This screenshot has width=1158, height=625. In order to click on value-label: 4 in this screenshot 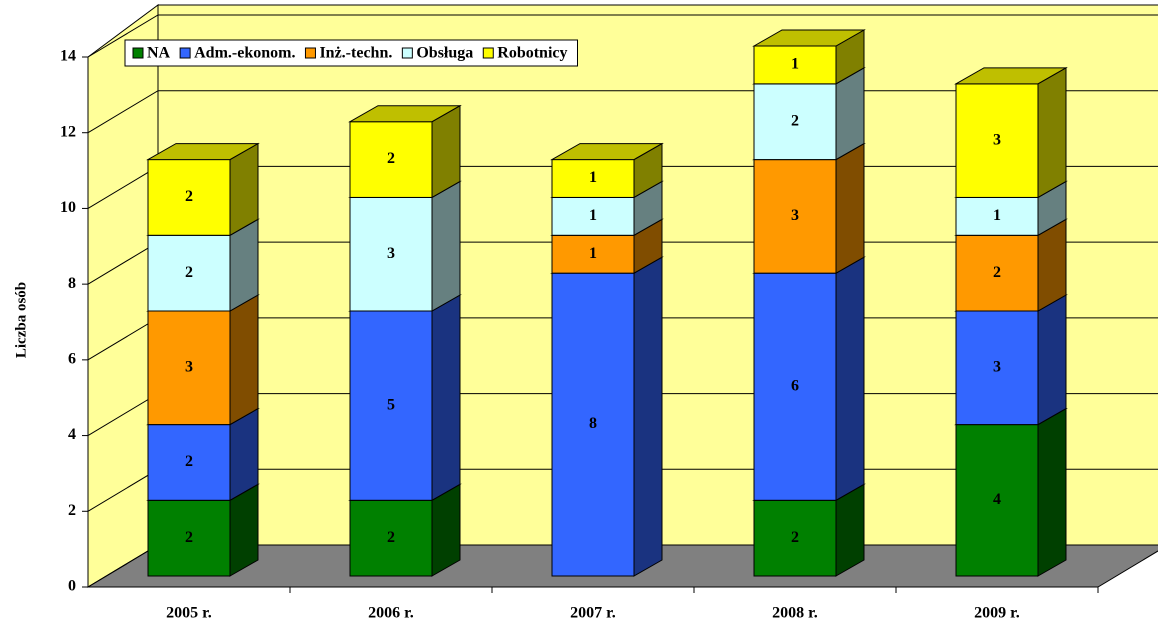, I will do `click(997, 499)`.